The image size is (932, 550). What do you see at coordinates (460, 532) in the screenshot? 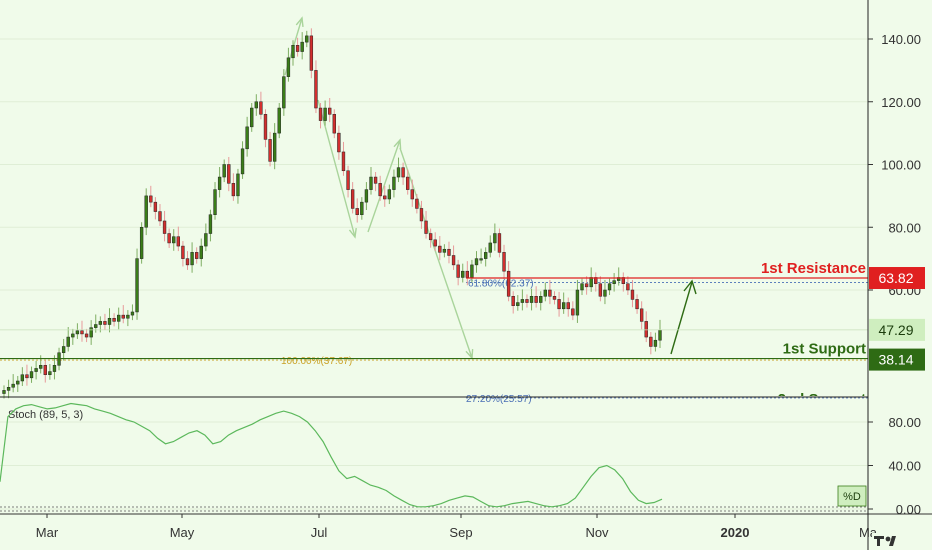
I see `time-tick-label: Sep` at bounding box center [460, 532].